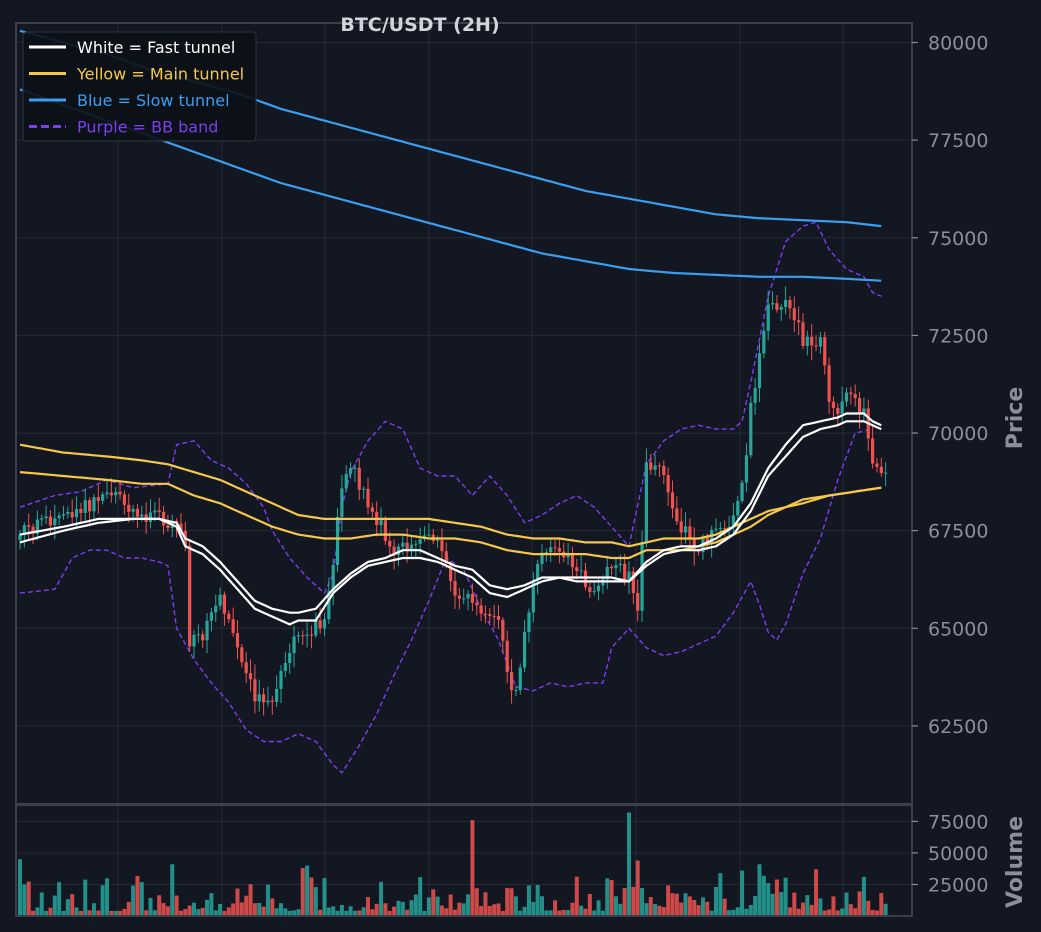  I want to click on price-tick-label: 75000, so click(958, 239).